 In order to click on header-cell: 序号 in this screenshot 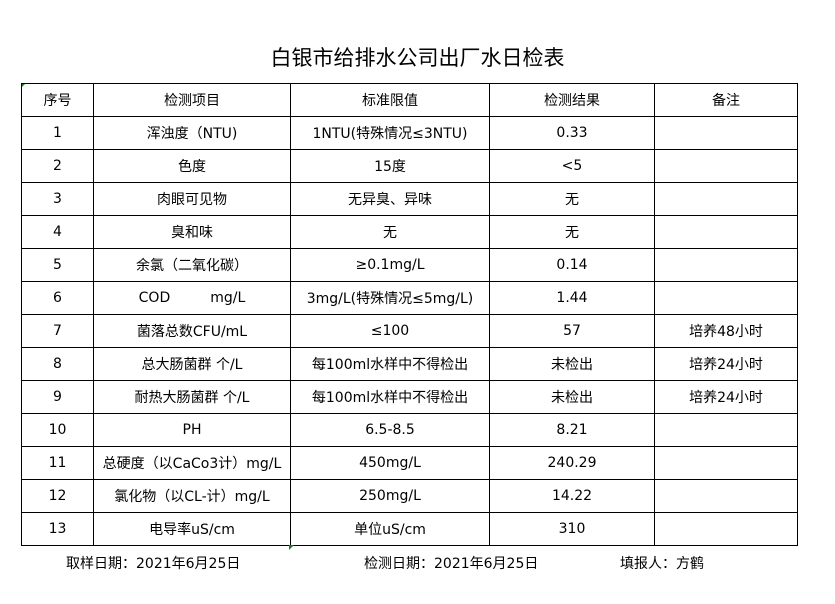, I will do `click(57, 100)`.